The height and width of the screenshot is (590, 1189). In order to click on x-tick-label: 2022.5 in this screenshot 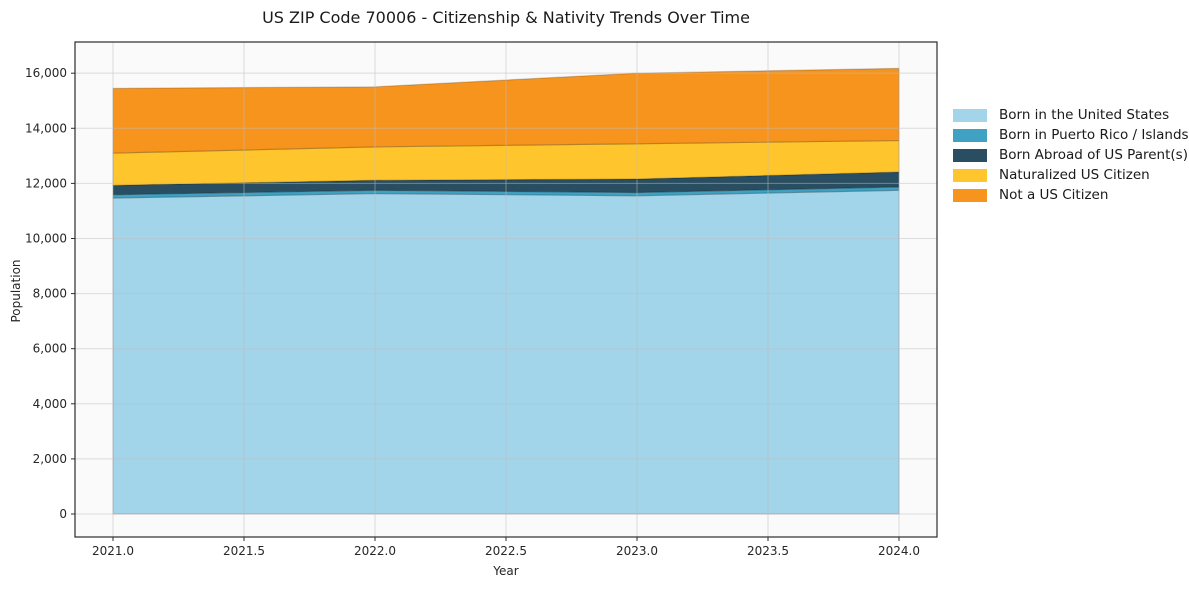, I will do `click(506, 551)`.